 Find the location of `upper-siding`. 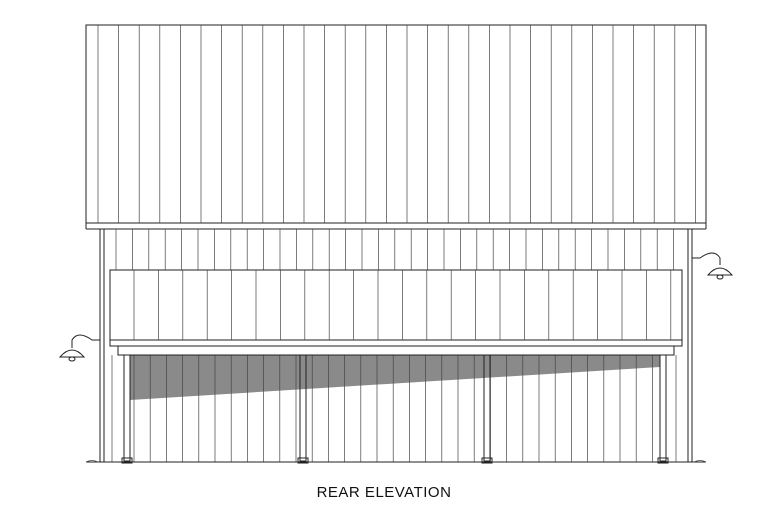

upper-siding is located at coordinates (394, 249).